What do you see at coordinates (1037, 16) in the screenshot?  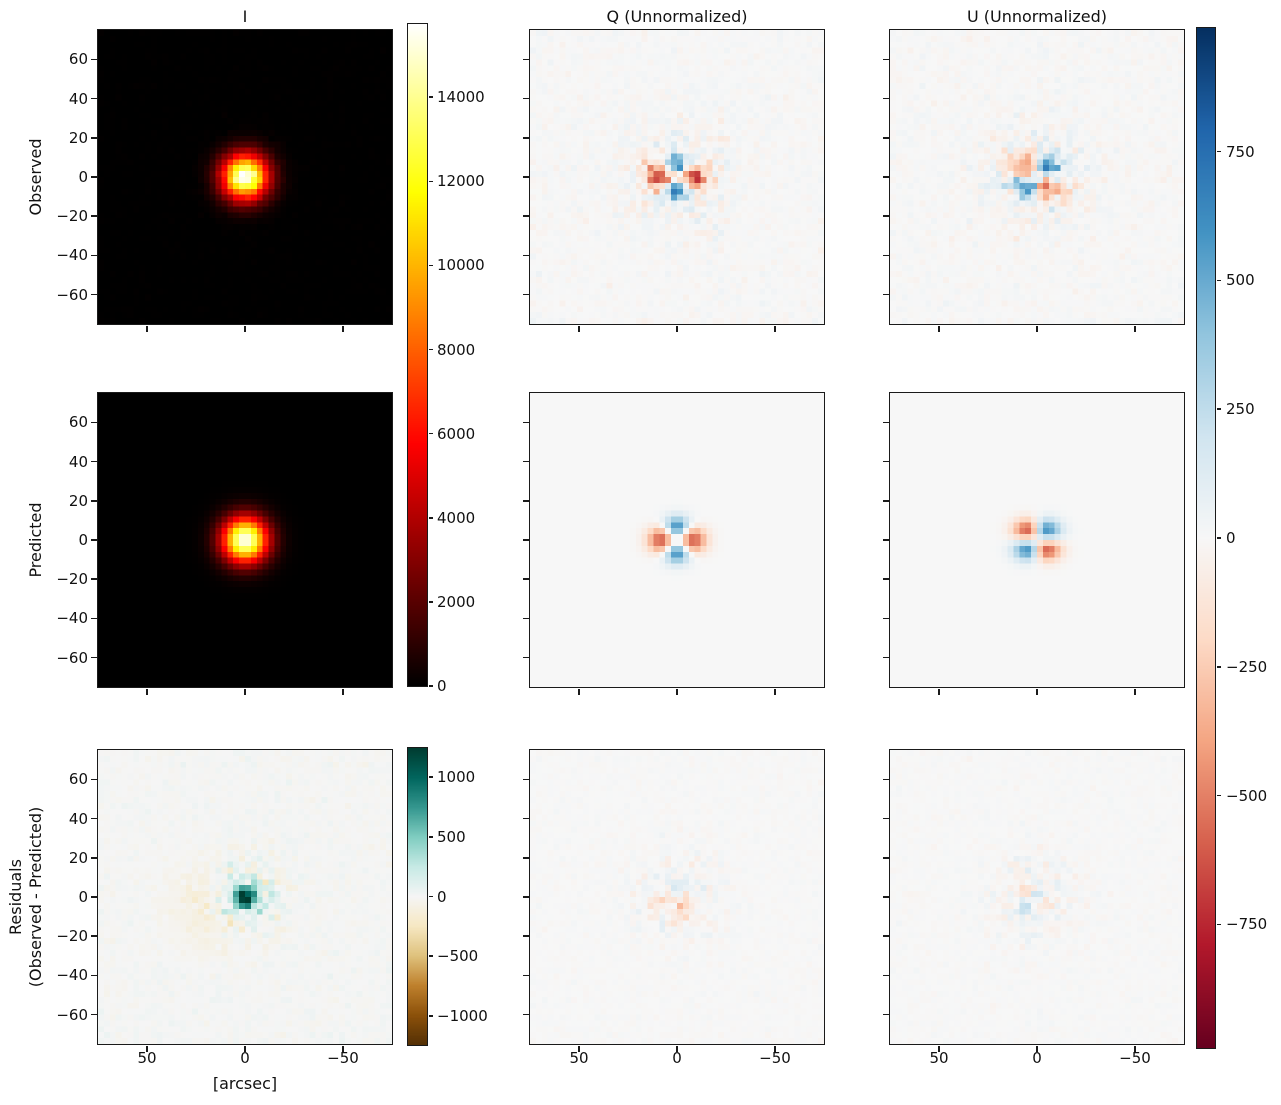 I see `column-title-u: U (Unnormalized)` at bounding box center [1037, 16].